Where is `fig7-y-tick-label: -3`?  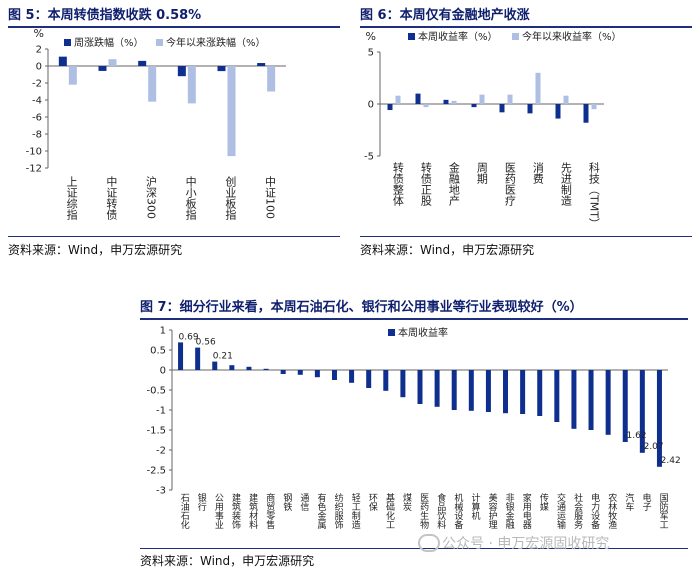
fig7-y-tick-label: -3 is located at coordinates (161, 491).